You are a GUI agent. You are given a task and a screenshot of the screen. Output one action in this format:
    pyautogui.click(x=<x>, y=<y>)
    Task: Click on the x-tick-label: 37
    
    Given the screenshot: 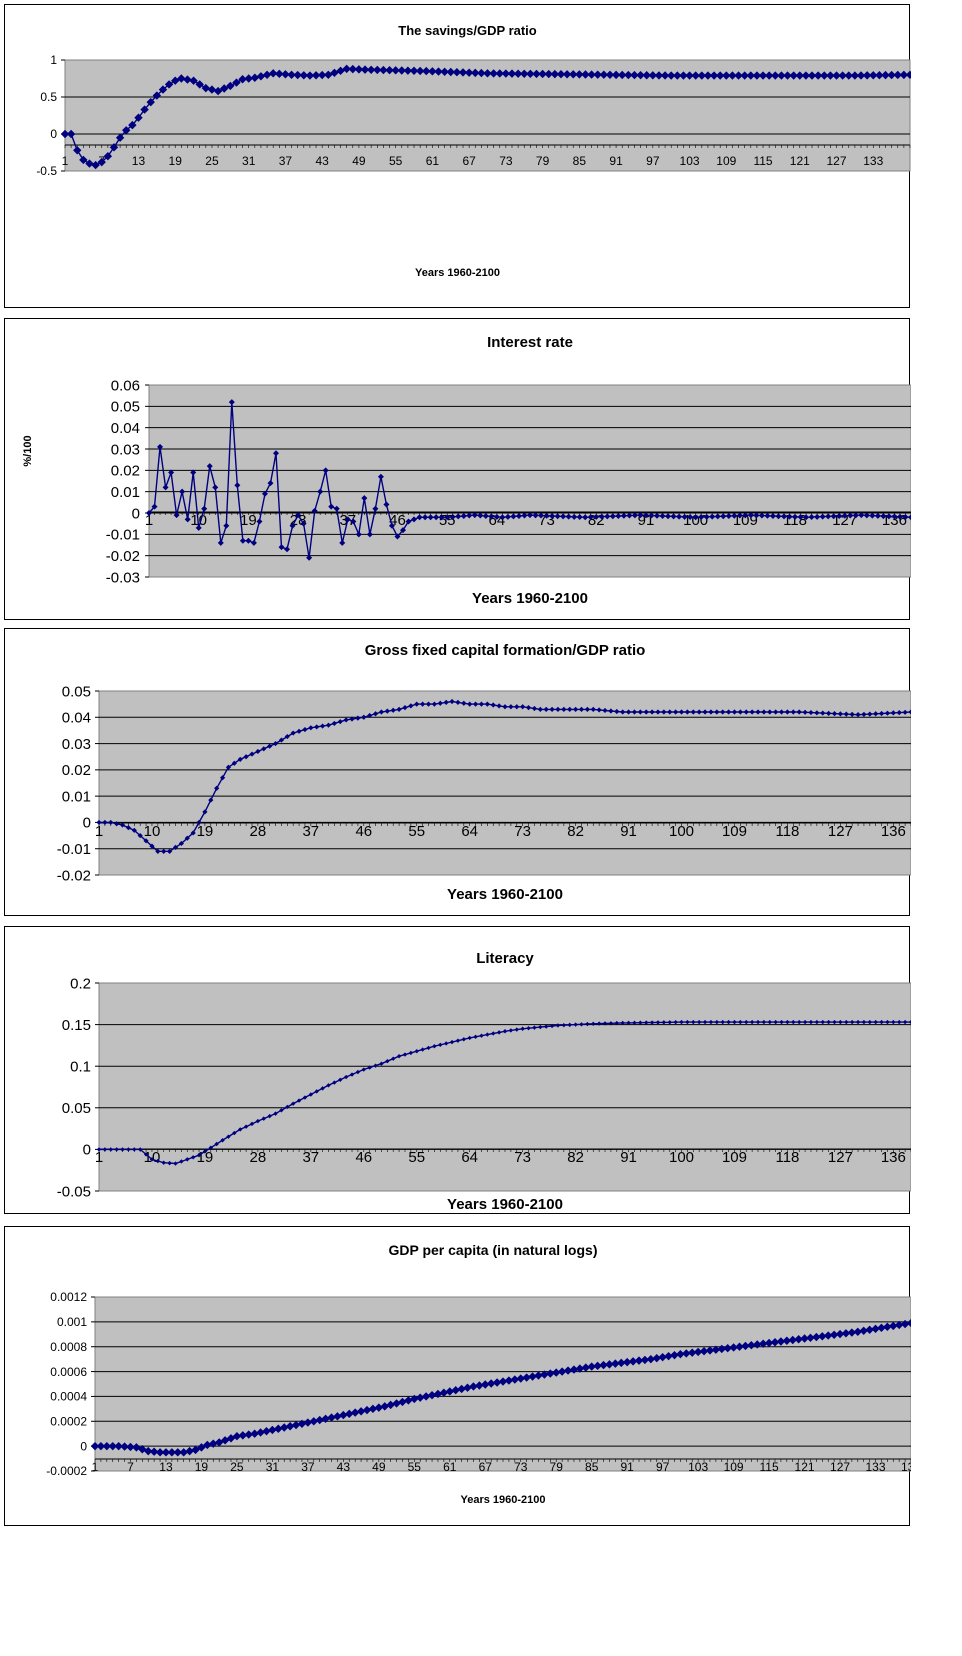 What is the action you would take?
    pyautogui.click(x=310, y=1157)
    